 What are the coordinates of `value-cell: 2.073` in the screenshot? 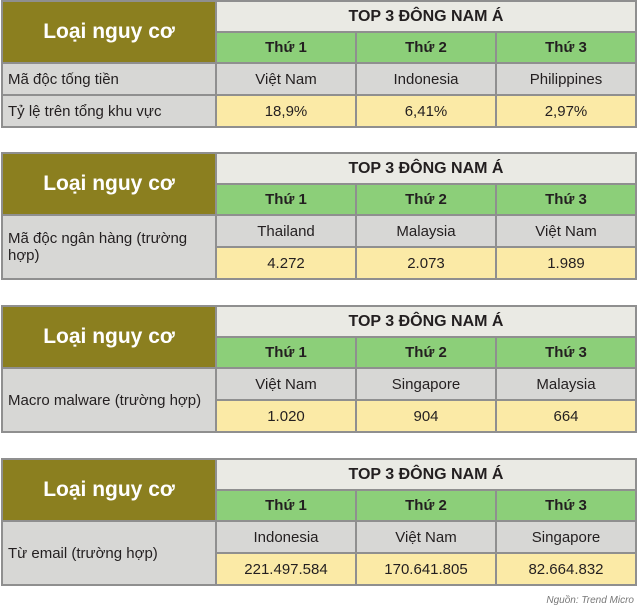 It's located at (426, 263).